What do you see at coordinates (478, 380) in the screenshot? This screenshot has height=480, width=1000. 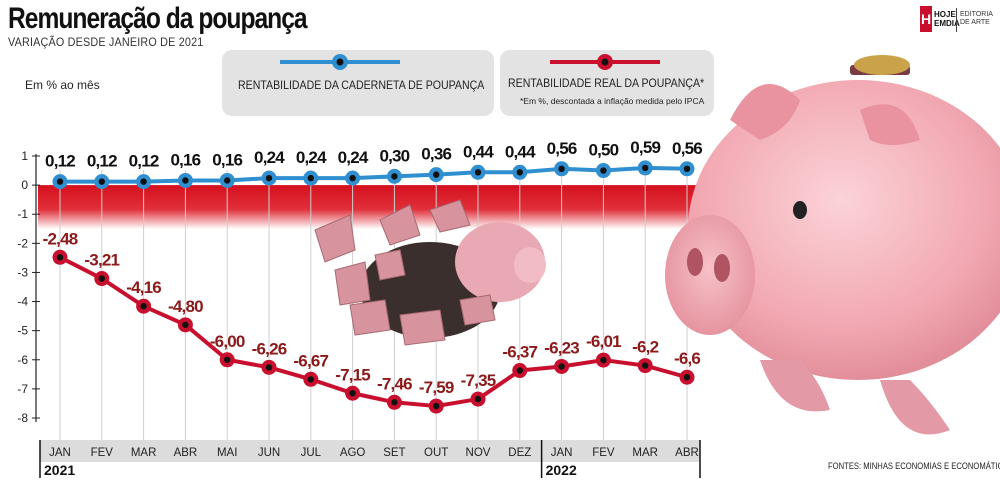 I see `real-return-data-label: -7,35` at bounding box center [478, 380].